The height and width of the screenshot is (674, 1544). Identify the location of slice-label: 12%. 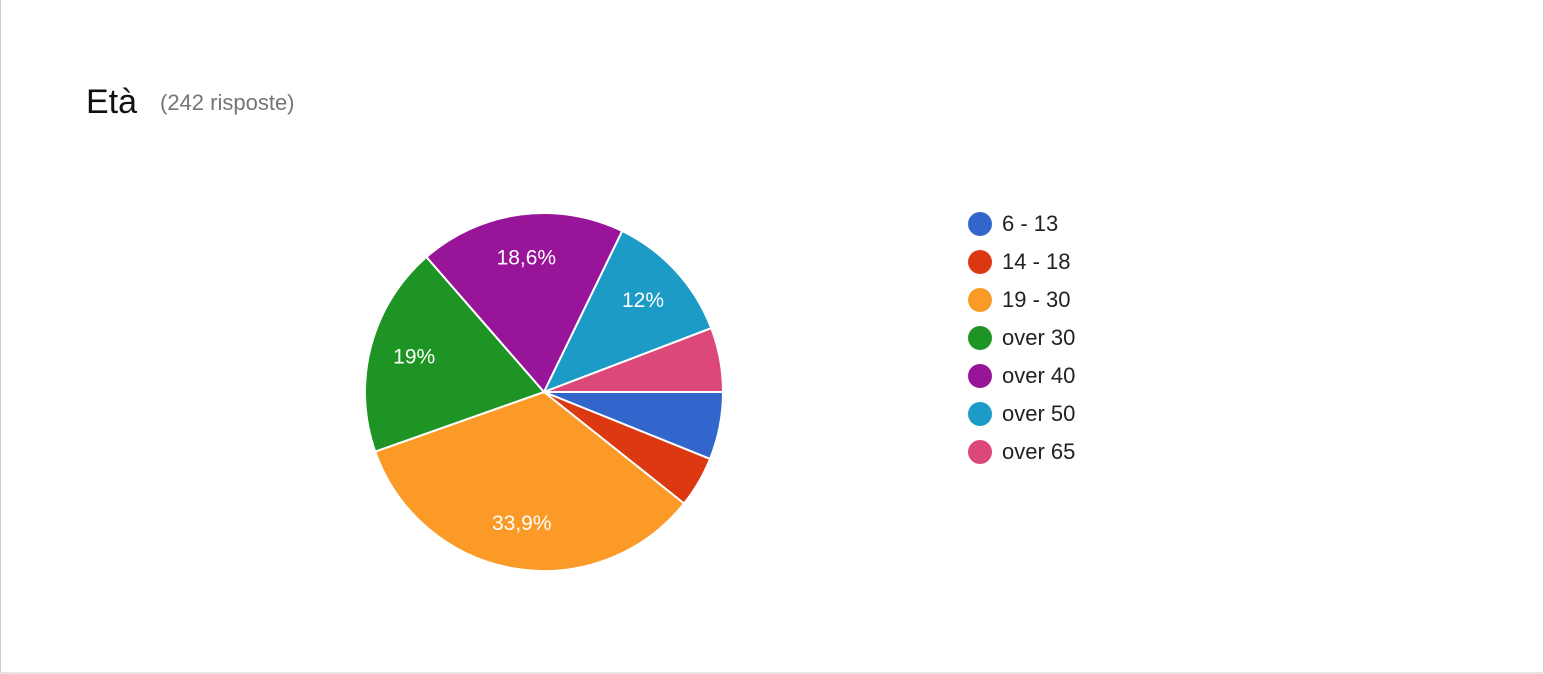
(643, 300).